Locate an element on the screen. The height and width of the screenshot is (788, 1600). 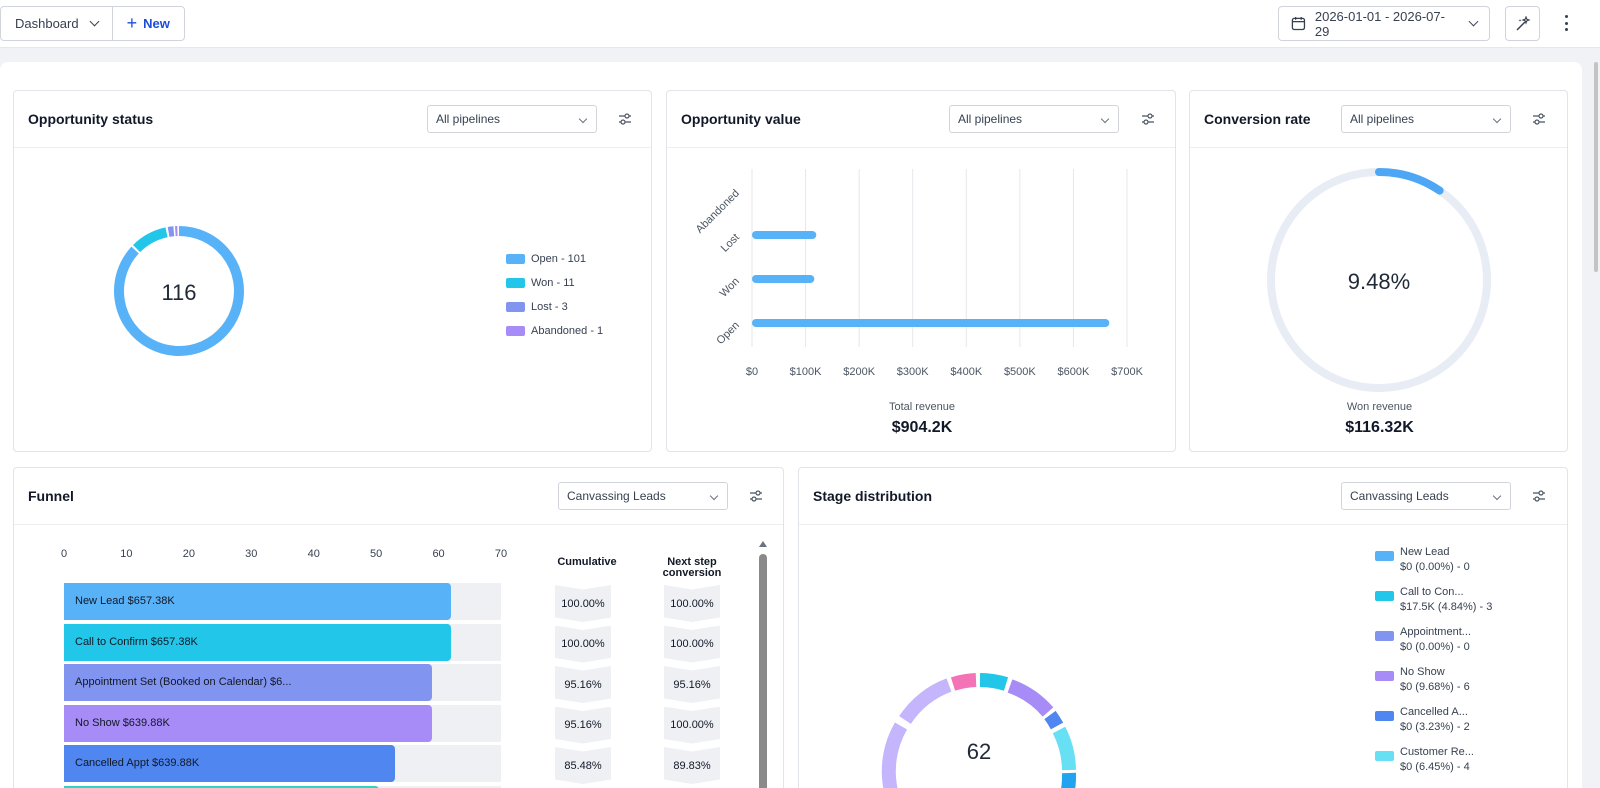
card-header: Opportunity value All pipelines is located at coordinates (921, 119).